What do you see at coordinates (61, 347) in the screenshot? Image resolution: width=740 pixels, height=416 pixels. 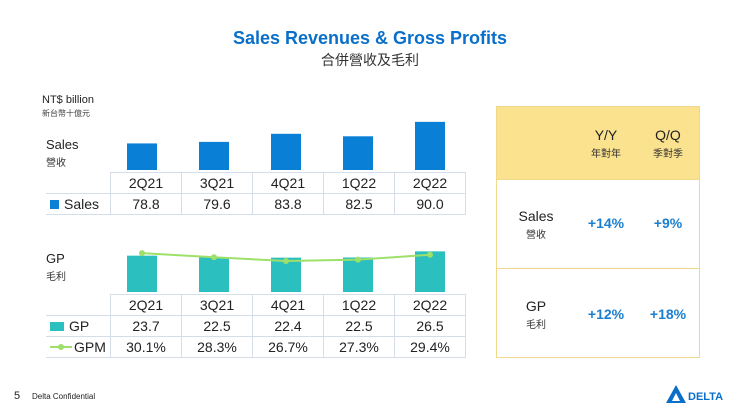 I see `gpm-legend-swatch` at bounding box center [61, 347].